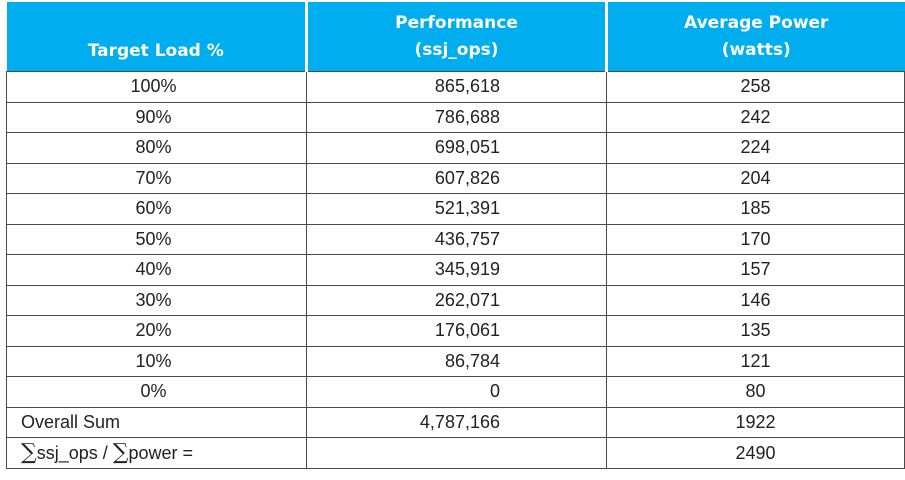 The width and height of the screenshot is (905, 480). I want to click on performance-cell: 786,688, so click(456, 117).